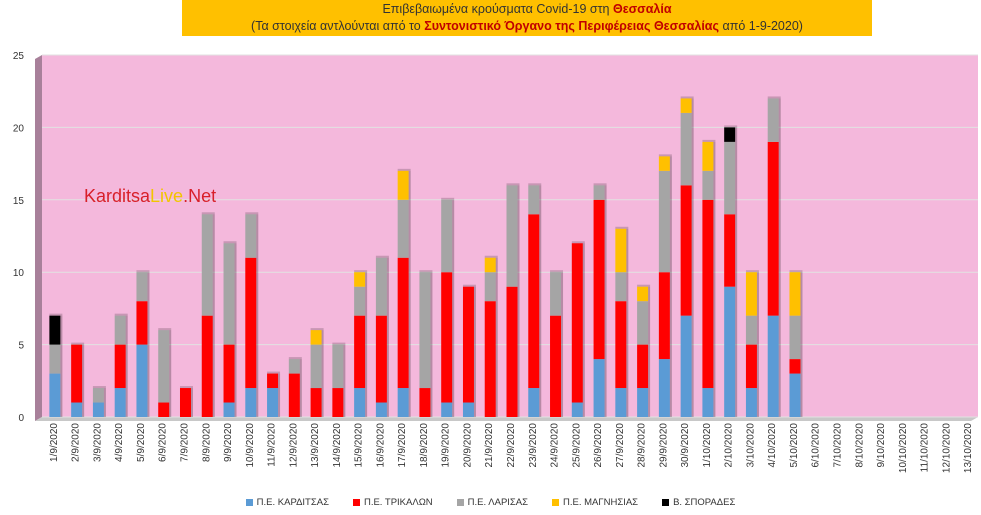  I want to click on legend-label: Π.Ε. ΛΑΡΙΣΑΣ, so click(498, 502).